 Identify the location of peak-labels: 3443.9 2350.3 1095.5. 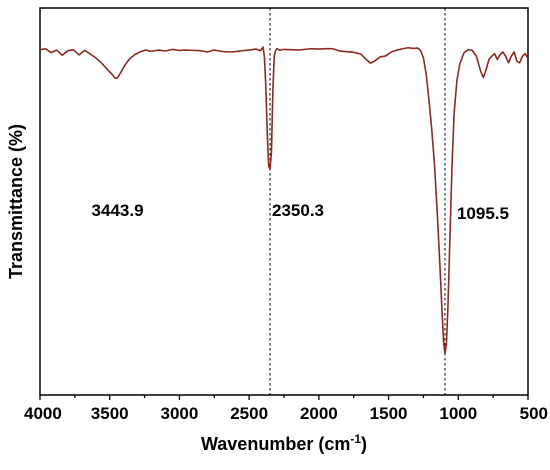
(300, 212).